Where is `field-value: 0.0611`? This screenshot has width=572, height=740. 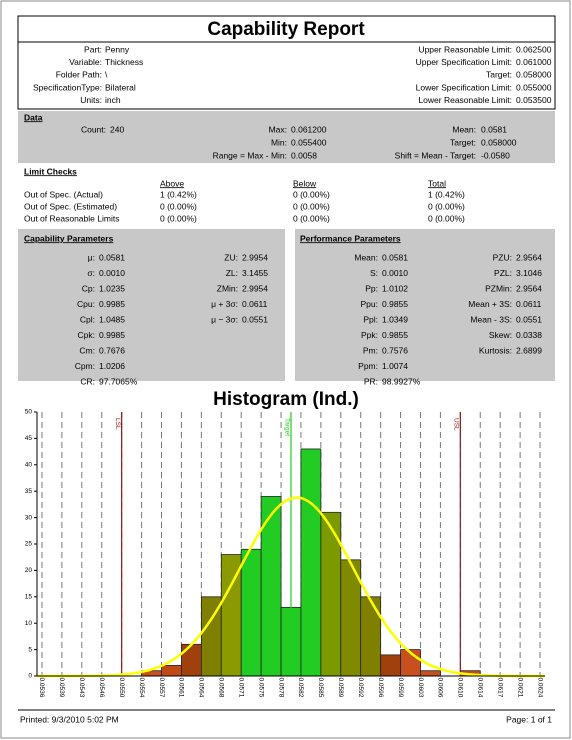 field-value: 0.0611 is located at coordinates (529, 304).